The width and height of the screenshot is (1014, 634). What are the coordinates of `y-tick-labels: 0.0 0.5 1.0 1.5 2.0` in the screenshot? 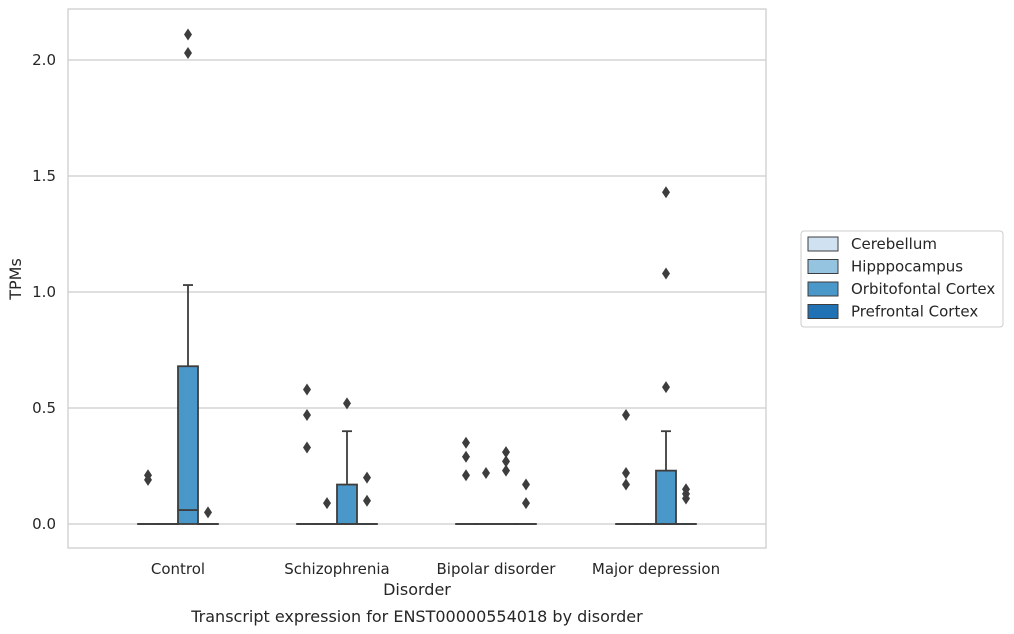 It's located at (44, 292).